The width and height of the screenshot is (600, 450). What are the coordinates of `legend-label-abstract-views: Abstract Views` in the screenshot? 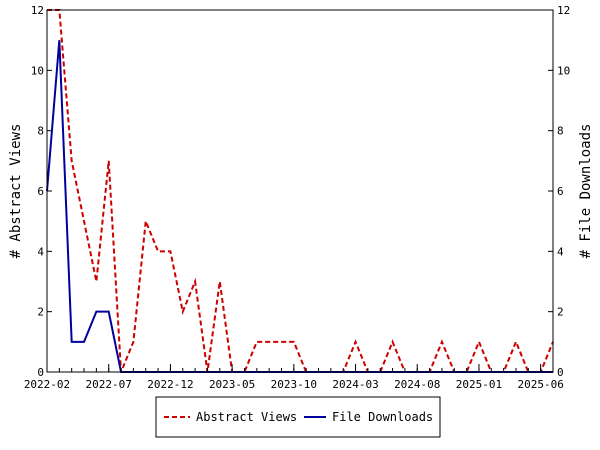 It's located at (246, 417).